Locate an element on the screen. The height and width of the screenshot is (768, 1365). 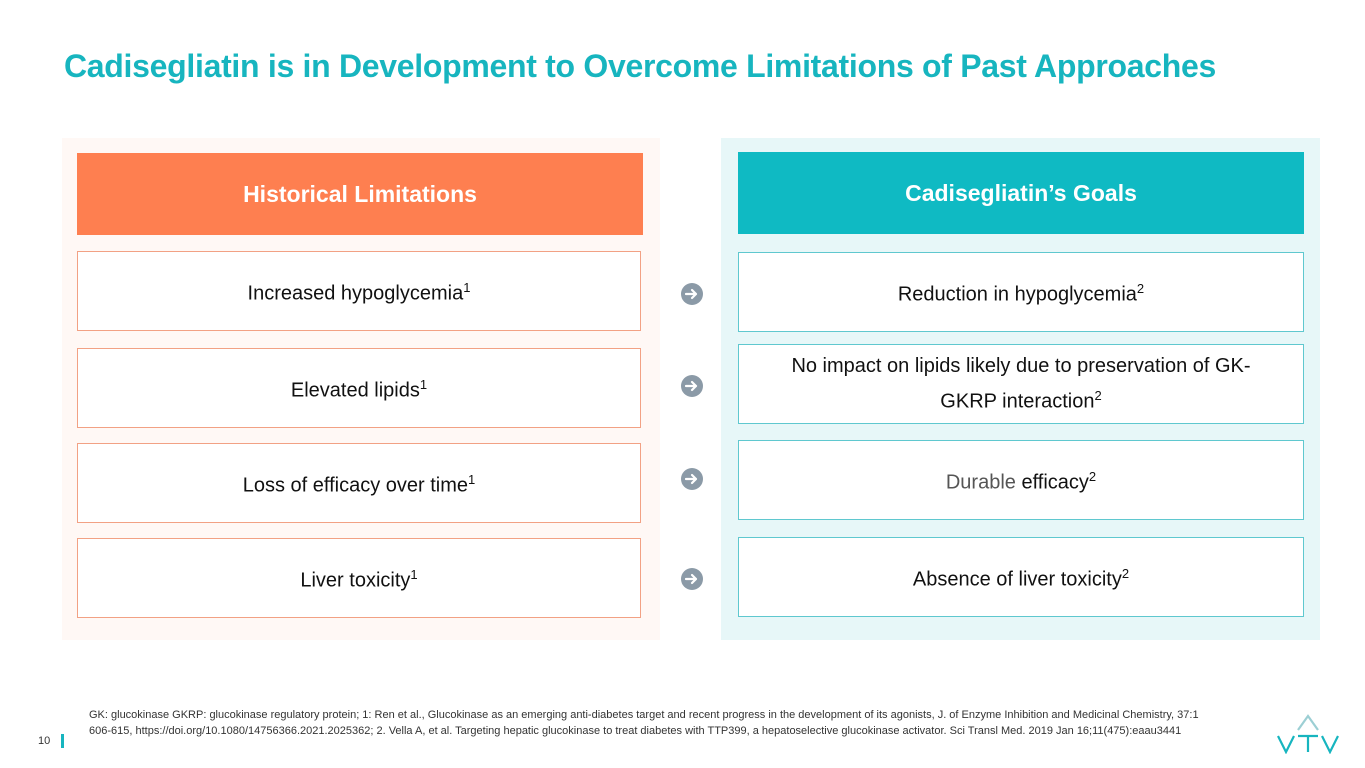
item-lead: Durable is located at coordinates (980, 482).